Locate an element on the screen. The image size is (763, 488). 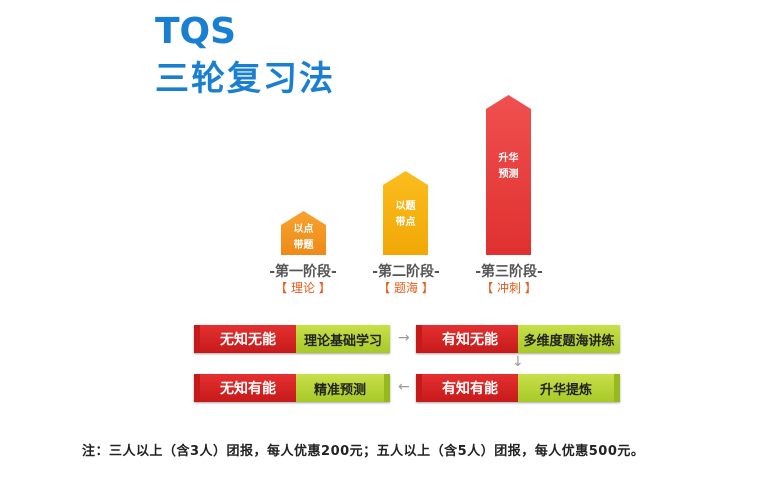
flow-box-1-left: 无知无能 is located at coordinates (248, 339).